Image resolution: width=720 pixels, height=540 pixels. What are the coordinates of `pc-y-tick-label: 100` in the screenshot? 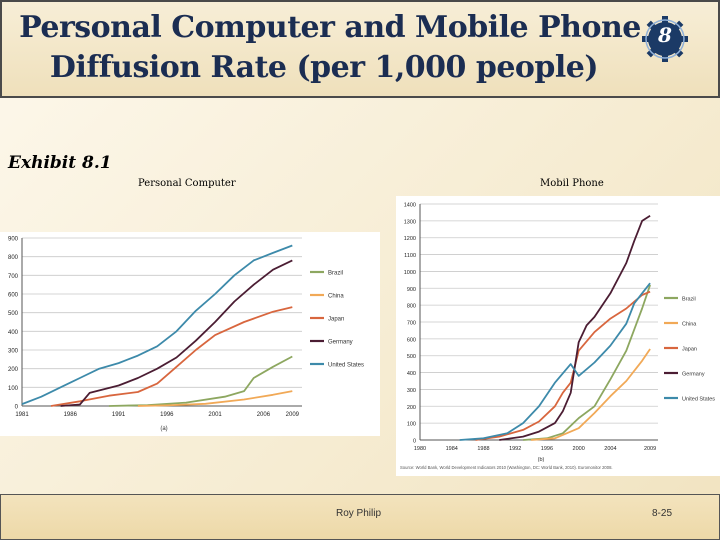 It's located at (13, 389).